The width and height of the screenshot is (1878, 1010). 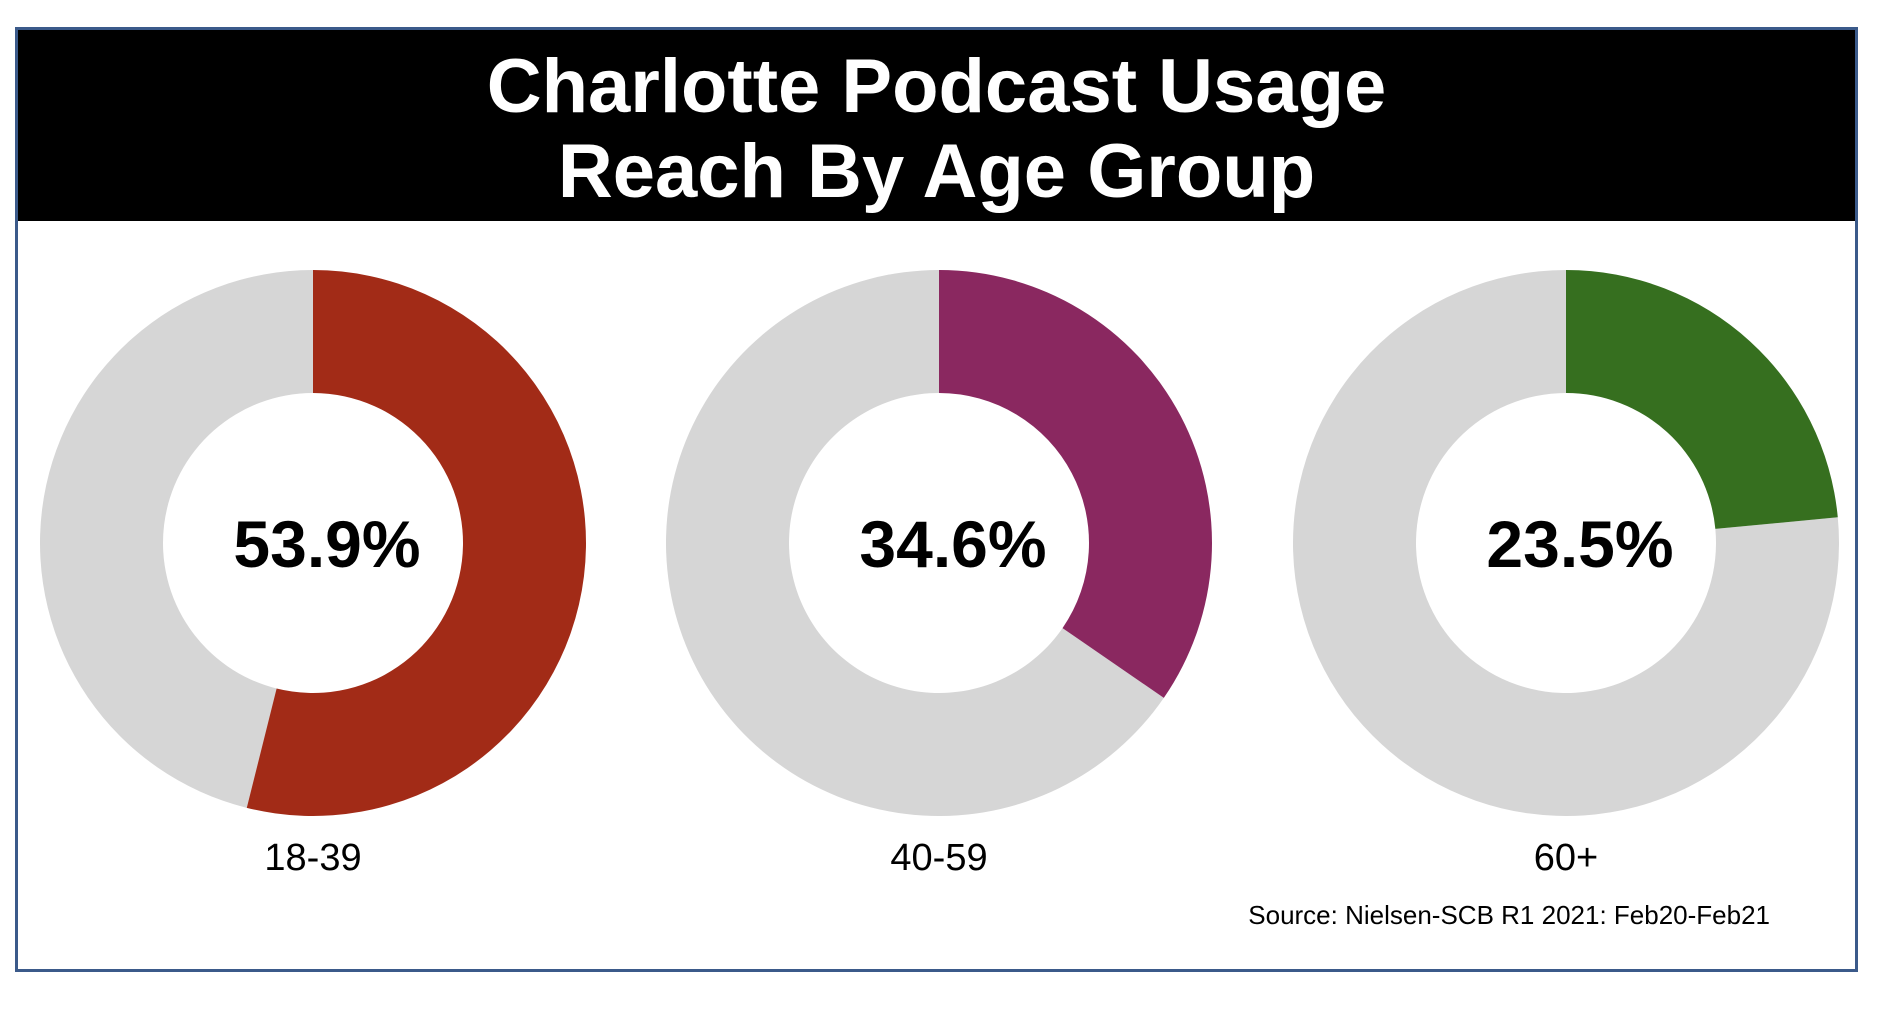 What do you see at coordinates (1509, 915) in the screenshot?
I see `source-note: Source: Nielsen-SCB R1 2021: Feb20-Feb21` at bounding box center [1509, 915].